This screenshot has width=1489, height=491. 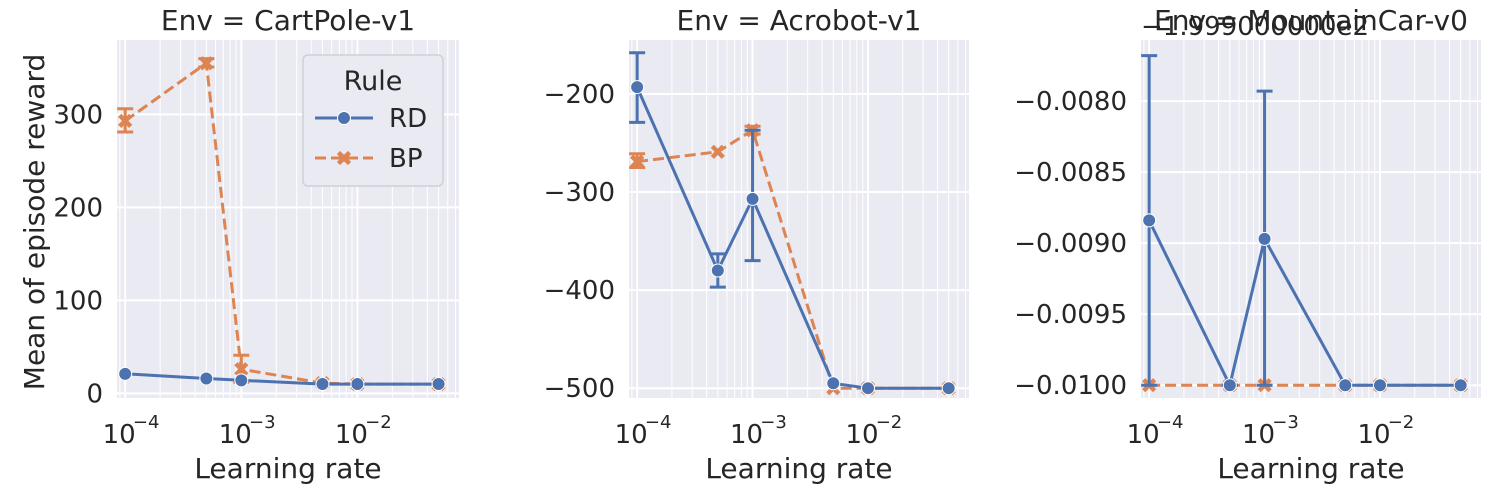 What do you see at coordinates (94, 394) in the screenshot?
I see `y-tick-label: 0` at bounding box center [94, 394].